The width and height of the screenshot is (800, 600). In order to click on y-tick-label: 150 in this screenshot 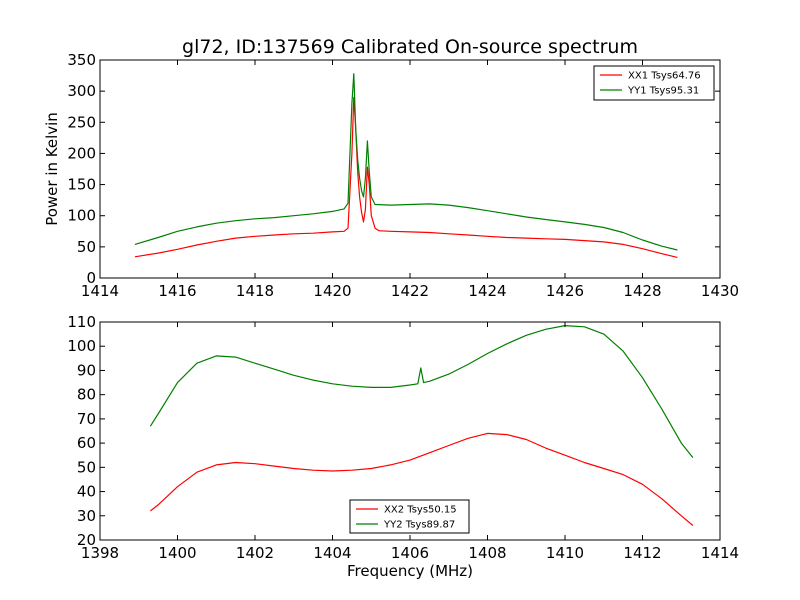, I will do `click(81, 185)`.